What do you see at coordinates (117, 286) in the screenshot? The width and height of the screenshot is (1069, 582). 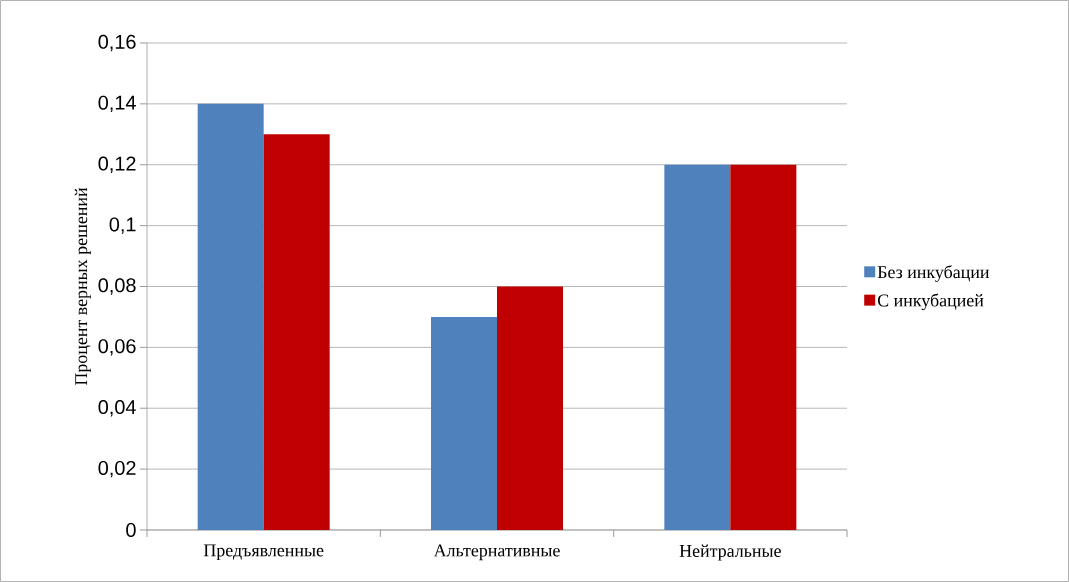 I see `y-tick-label: 0,08` at bounding box center [117, 286].